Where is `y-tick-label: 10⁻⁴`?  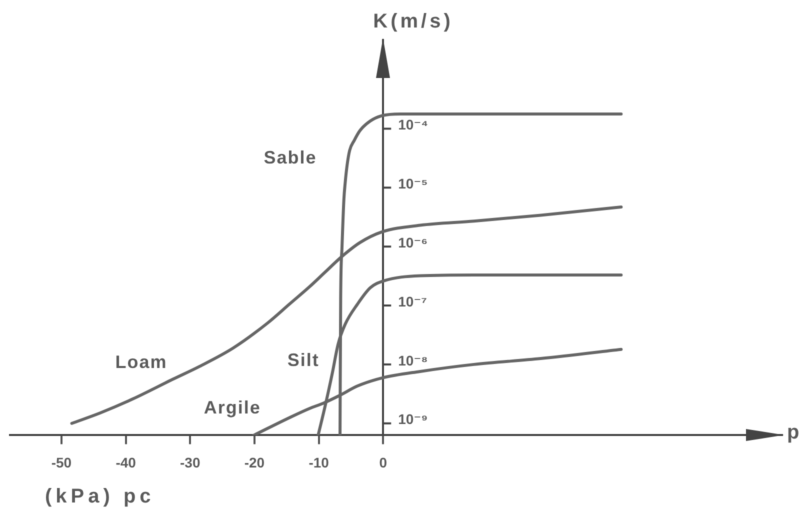 y-tick-label: 10⁻⁴ is located at coordinates (413, 124).